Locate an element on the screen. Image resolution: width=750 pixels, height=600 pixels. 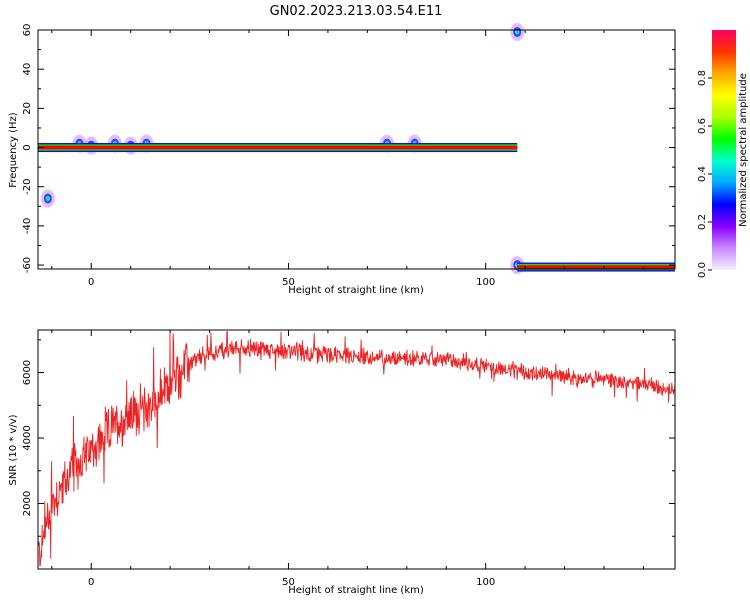
spectrogram-ytick-label: 40 is located at coordinates (27, 69).